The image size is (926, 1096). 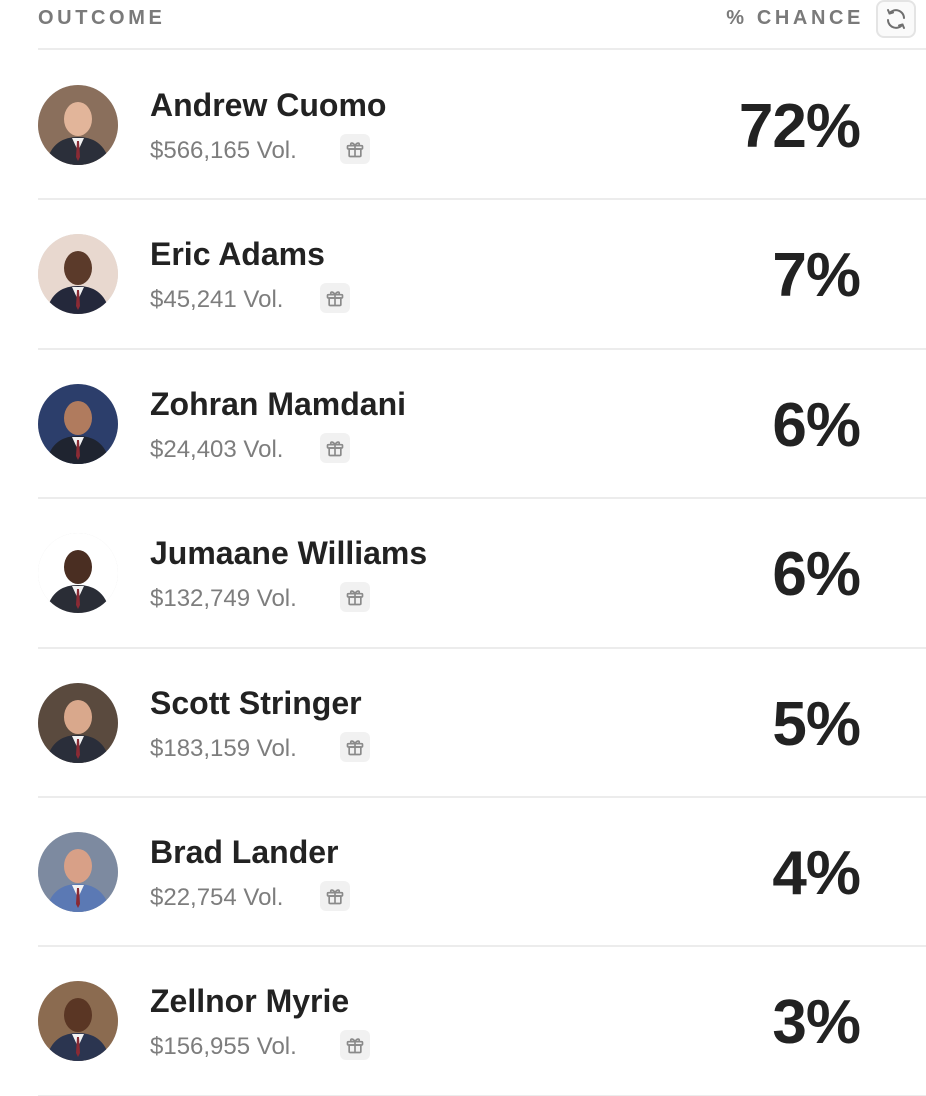 I want to click on outcome-row: Andrew Cuomo $566,165 Vol. 72%, so click(x=482, y=126).